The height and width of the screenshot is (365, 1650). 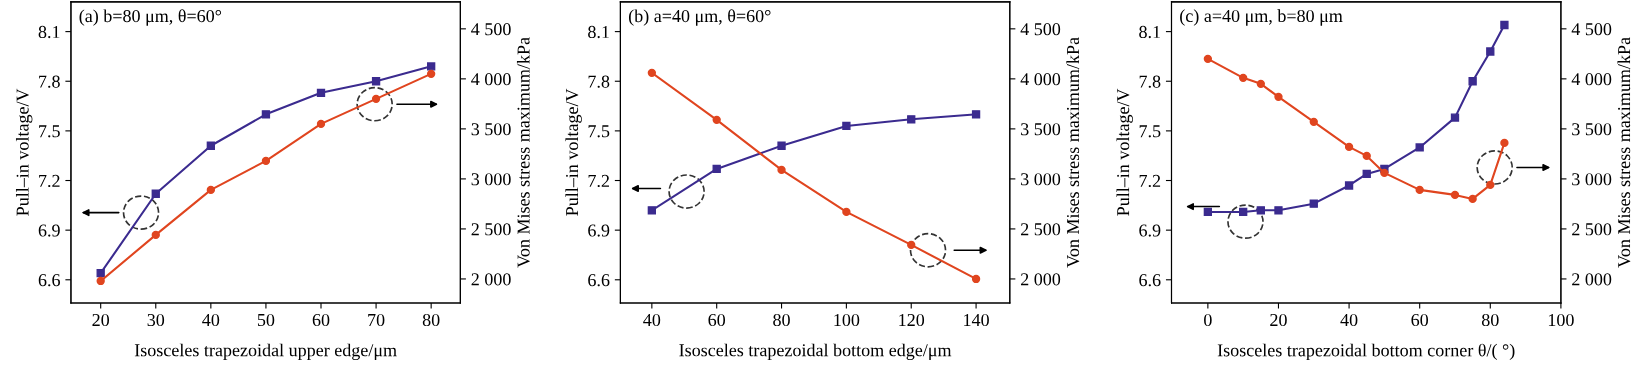 I want to click on x-tick-label: 120, so click(x=912, y=320).